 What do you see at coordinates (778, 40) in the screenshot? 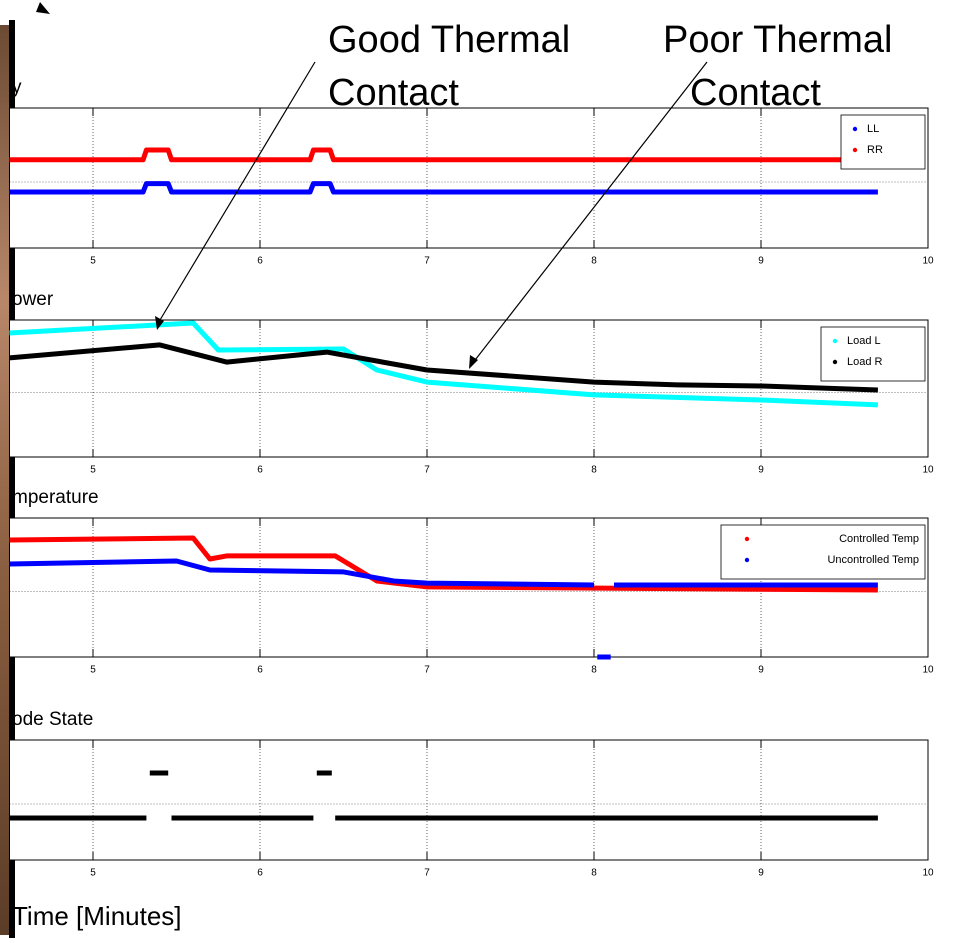
I see `annotation: Poor Thermal` at bounding box center [778, 40].